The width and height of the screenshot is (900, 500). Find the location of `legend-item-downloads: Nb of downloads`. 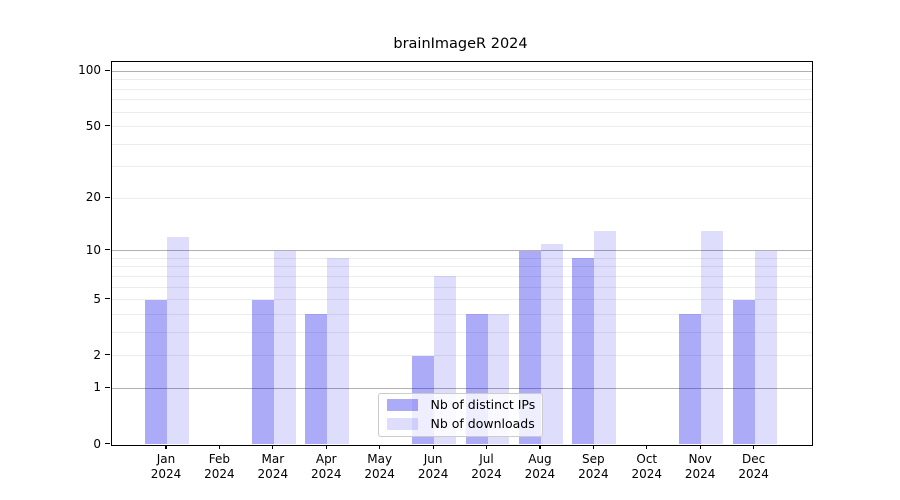

legend-item-downloads: Nb of downloads is located at coordinates (464, 424).